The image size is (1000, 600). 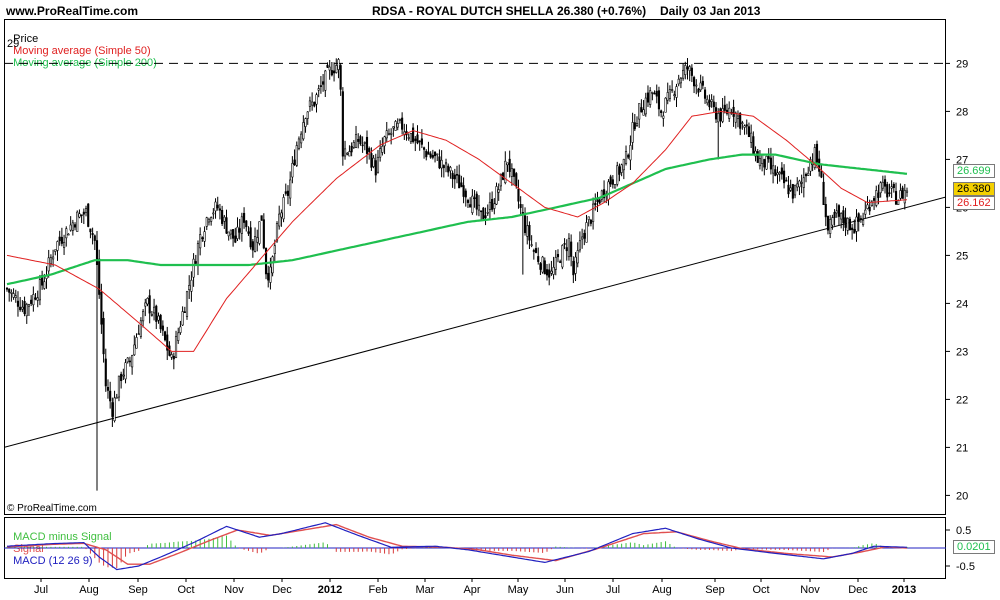 What do you see at coordinates (962, 496) in the screenshot?
I see `price-axis-label: 20` at bounding box center [962, 496].